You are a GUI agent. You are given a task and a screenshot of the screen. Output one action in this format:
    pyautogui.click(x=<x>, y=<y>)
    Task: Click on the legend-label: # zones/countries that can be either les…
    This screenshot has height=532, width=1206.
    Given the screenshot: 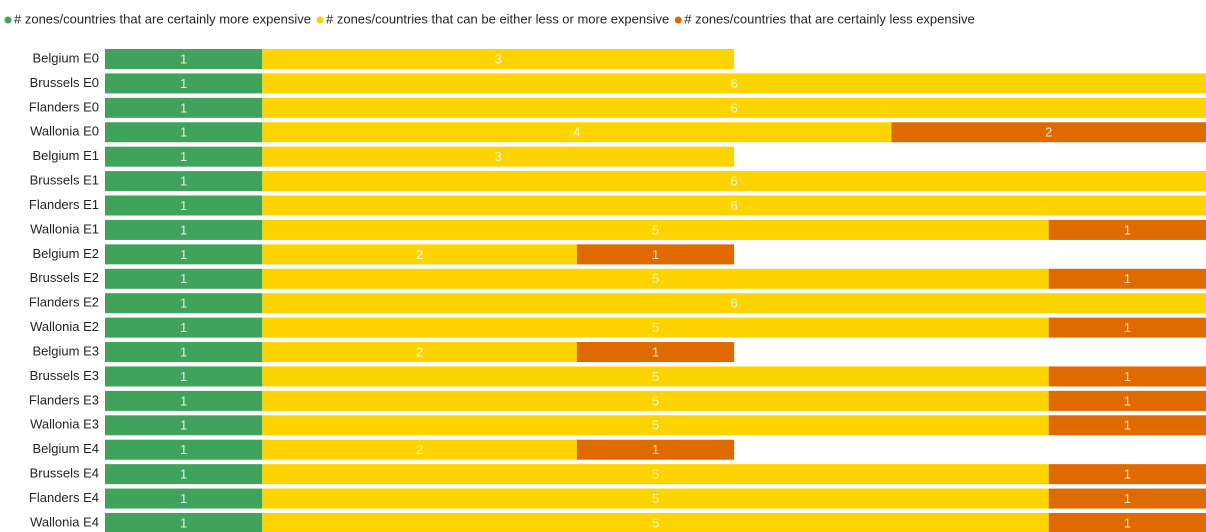 What is the action you would take?
    pyautogui.click(x=497, y=18)
    